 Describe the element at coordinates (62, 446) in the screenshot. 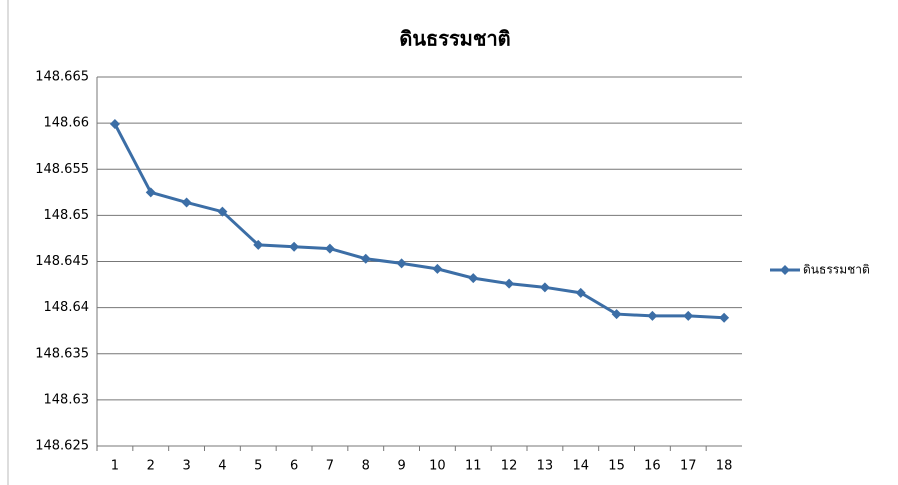

I see `y-tick-label: 148.625` at that location.